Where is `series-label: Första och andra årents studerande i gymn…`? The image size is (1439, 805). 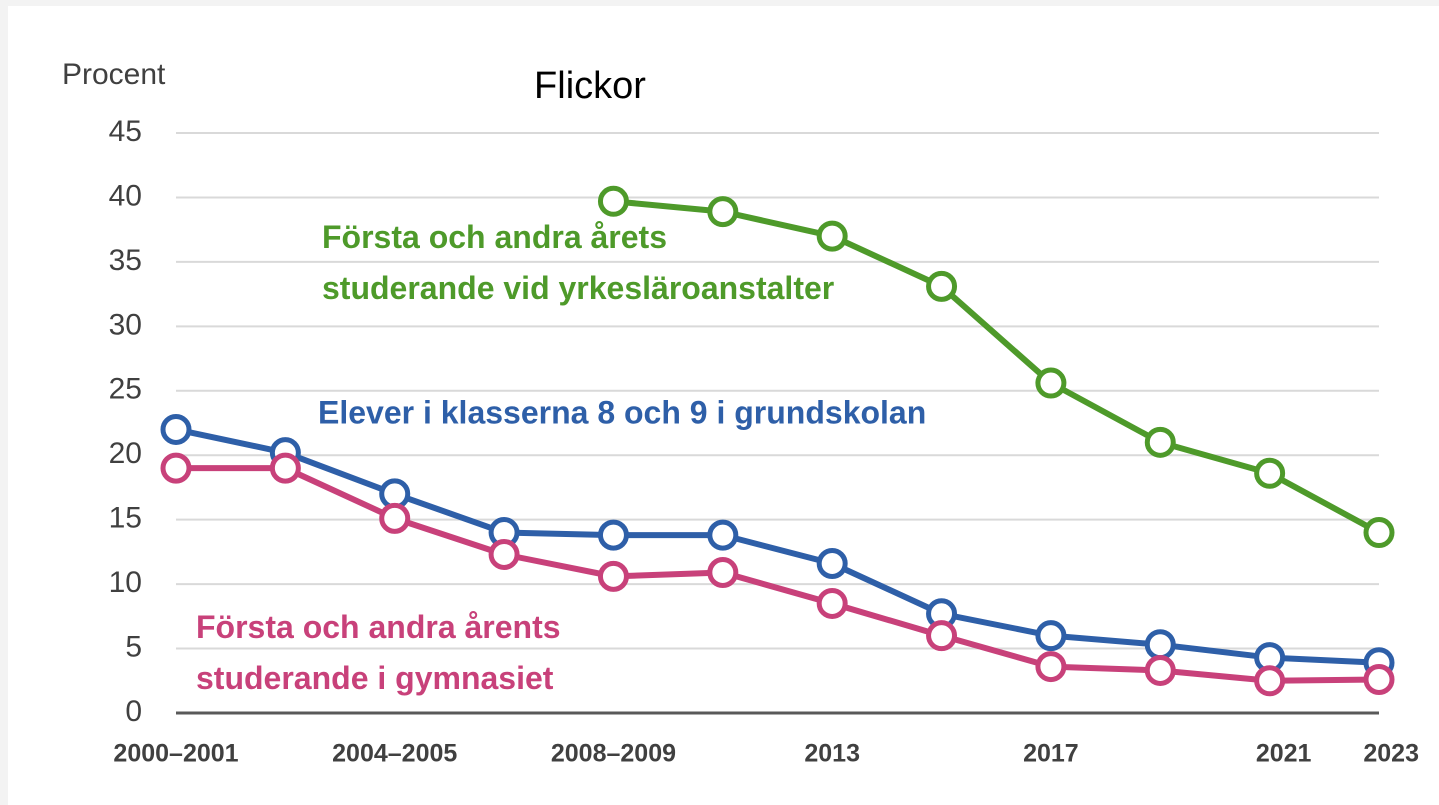
series-label: Första och andra årents studerande i gymn… is located at coordinates (378, 652).